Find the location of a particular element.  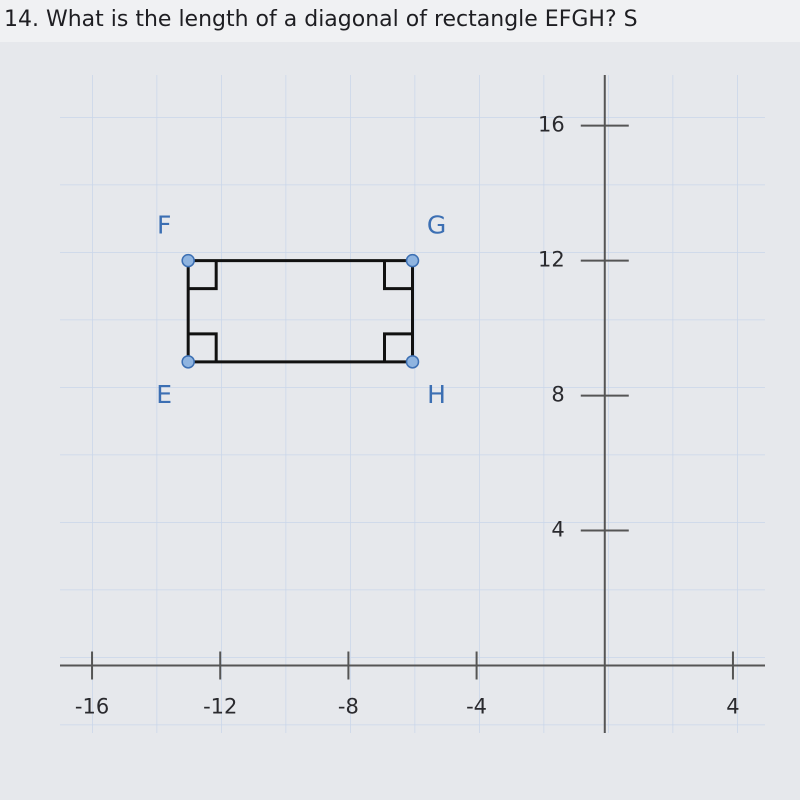

vertex-label: H is located at coordinates (436, 394).